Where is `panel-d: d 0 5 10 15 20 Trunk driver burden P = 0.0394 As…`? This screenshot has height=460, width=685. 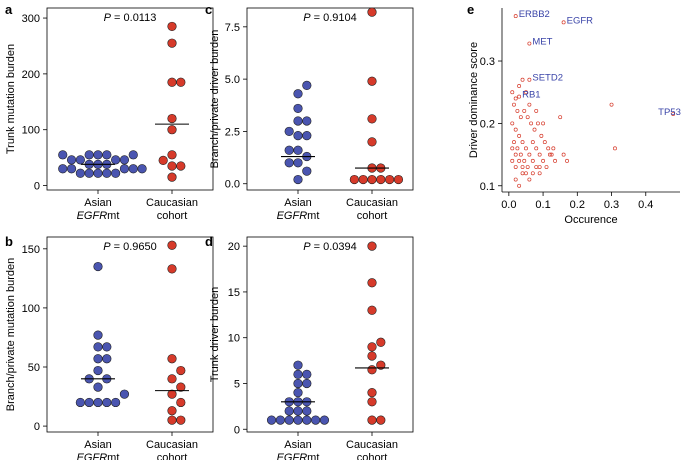
panel-d: d 0 5 10 15 20 Trunk driver burden P = 0.0394 As… is located at coordinates (309, 347).